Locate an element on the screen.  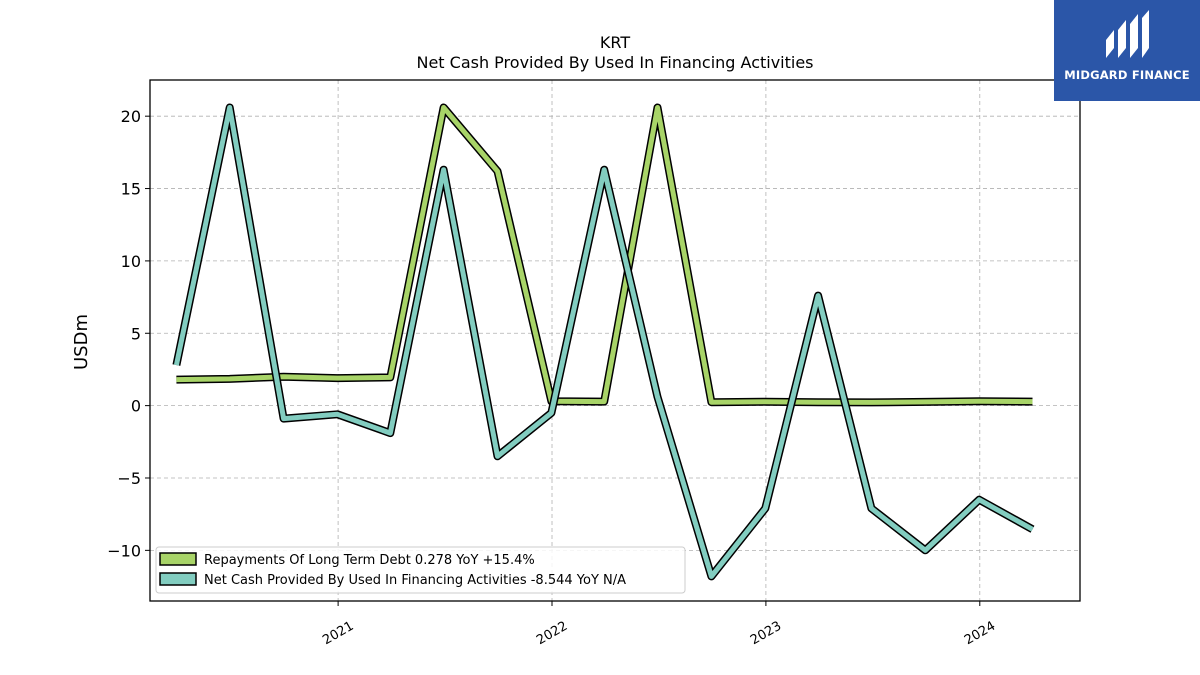
y-tick-label: 20 is located at coordinates (131, 116).